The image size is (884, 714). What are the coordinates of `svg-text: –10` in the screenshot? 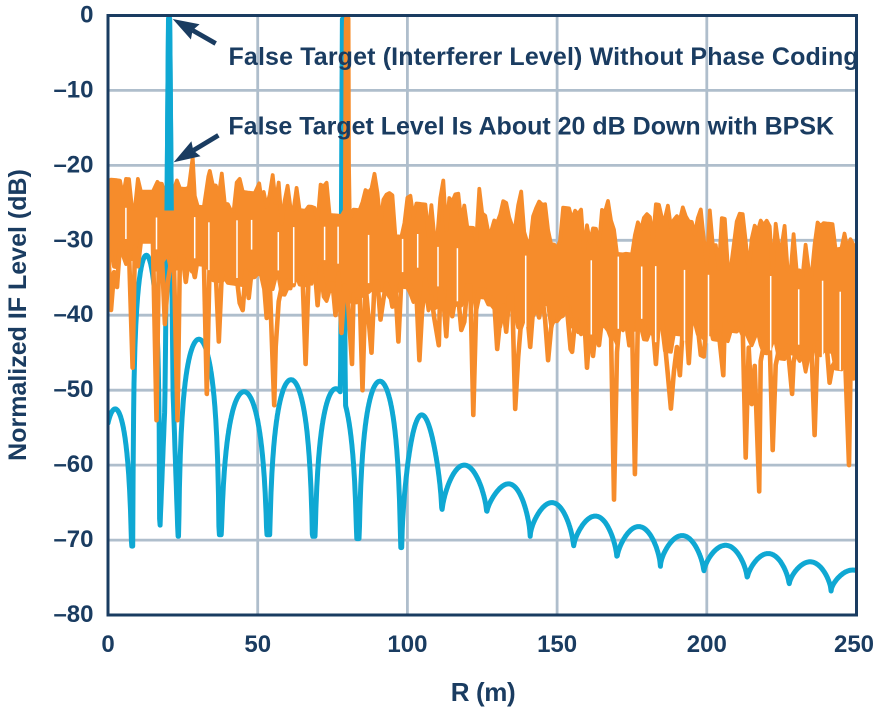 It's located at (73, 89).